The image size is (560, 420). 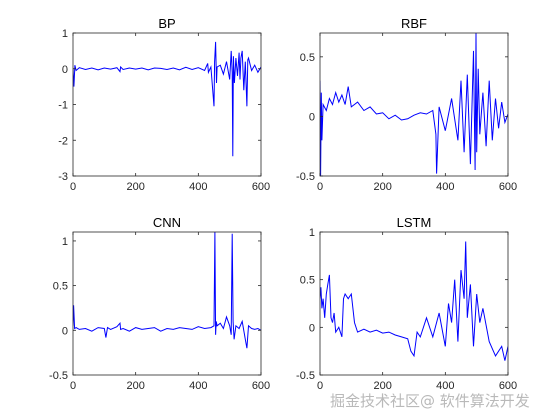 I want to click on watermark: 掘金技术社区@ 软件算法开发, so click(x=430, y=401).